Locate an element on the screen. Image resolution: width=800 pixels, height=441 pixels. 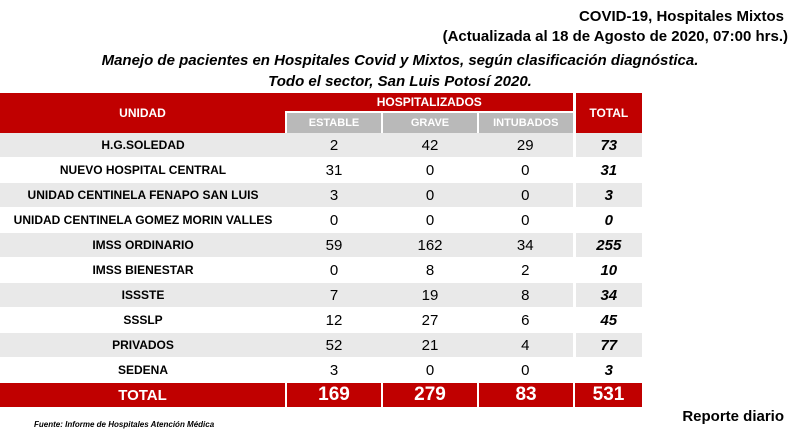
table-row: UNIDAD CENTINELA FENAPO SAN LUIS 3 0 0 3 is located at coordinates (321, 195).